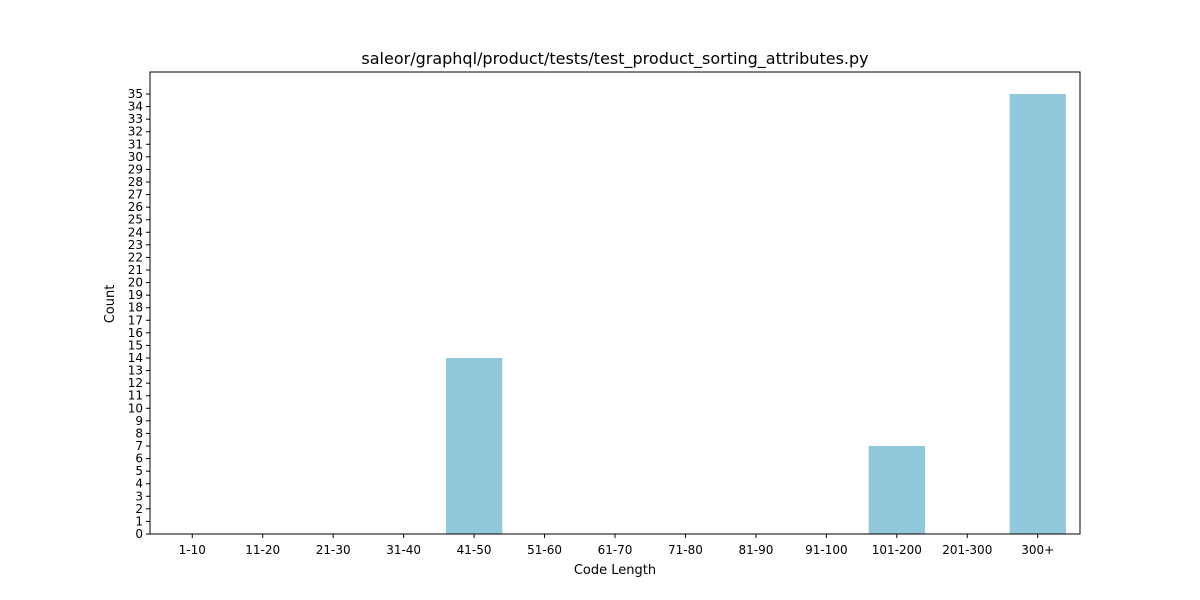 Image resolution: width=1200 pixels, height=600 pixels. Describe the element at coordinates (755, 550) in the screenshot. I see `x-tick-label: 81-90` at that location.